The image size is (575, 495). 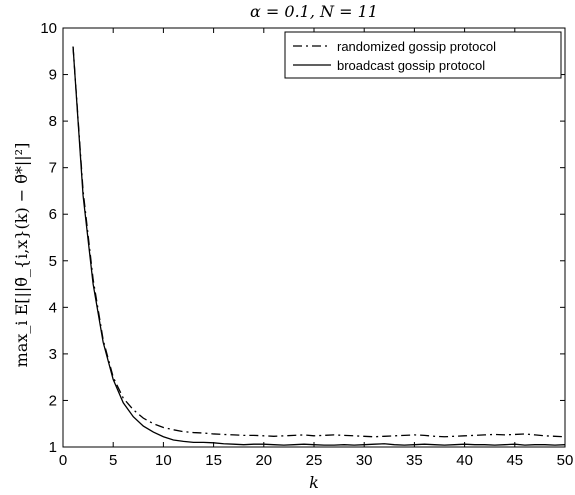 I want to click on legend-entry: broadcast gossip protocol, so click(x=411, y=65).